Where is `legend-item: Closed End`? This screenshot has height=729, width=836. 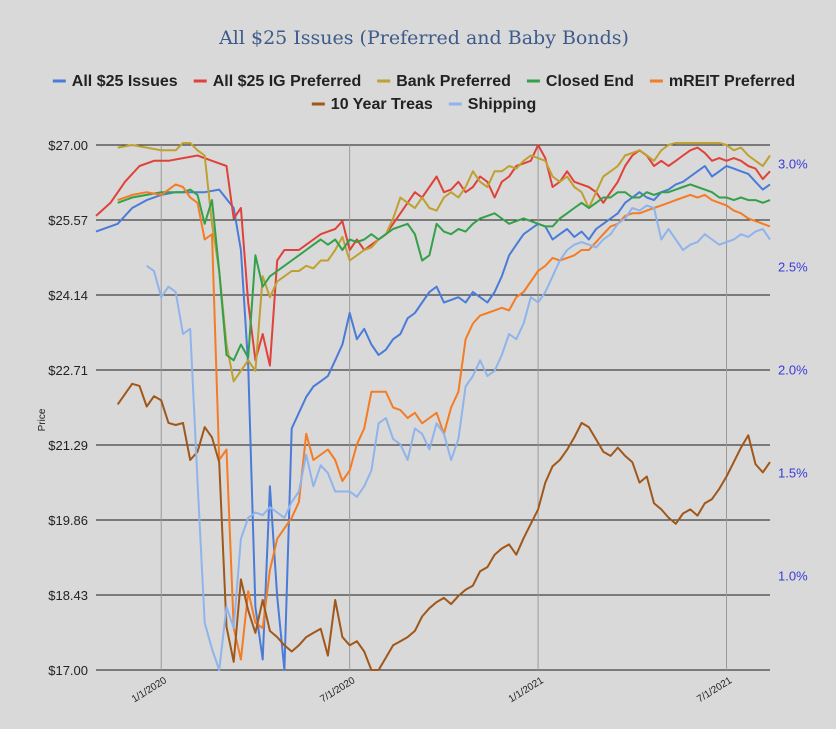
legend-item: Closed End is located at coordinates (580, 81).